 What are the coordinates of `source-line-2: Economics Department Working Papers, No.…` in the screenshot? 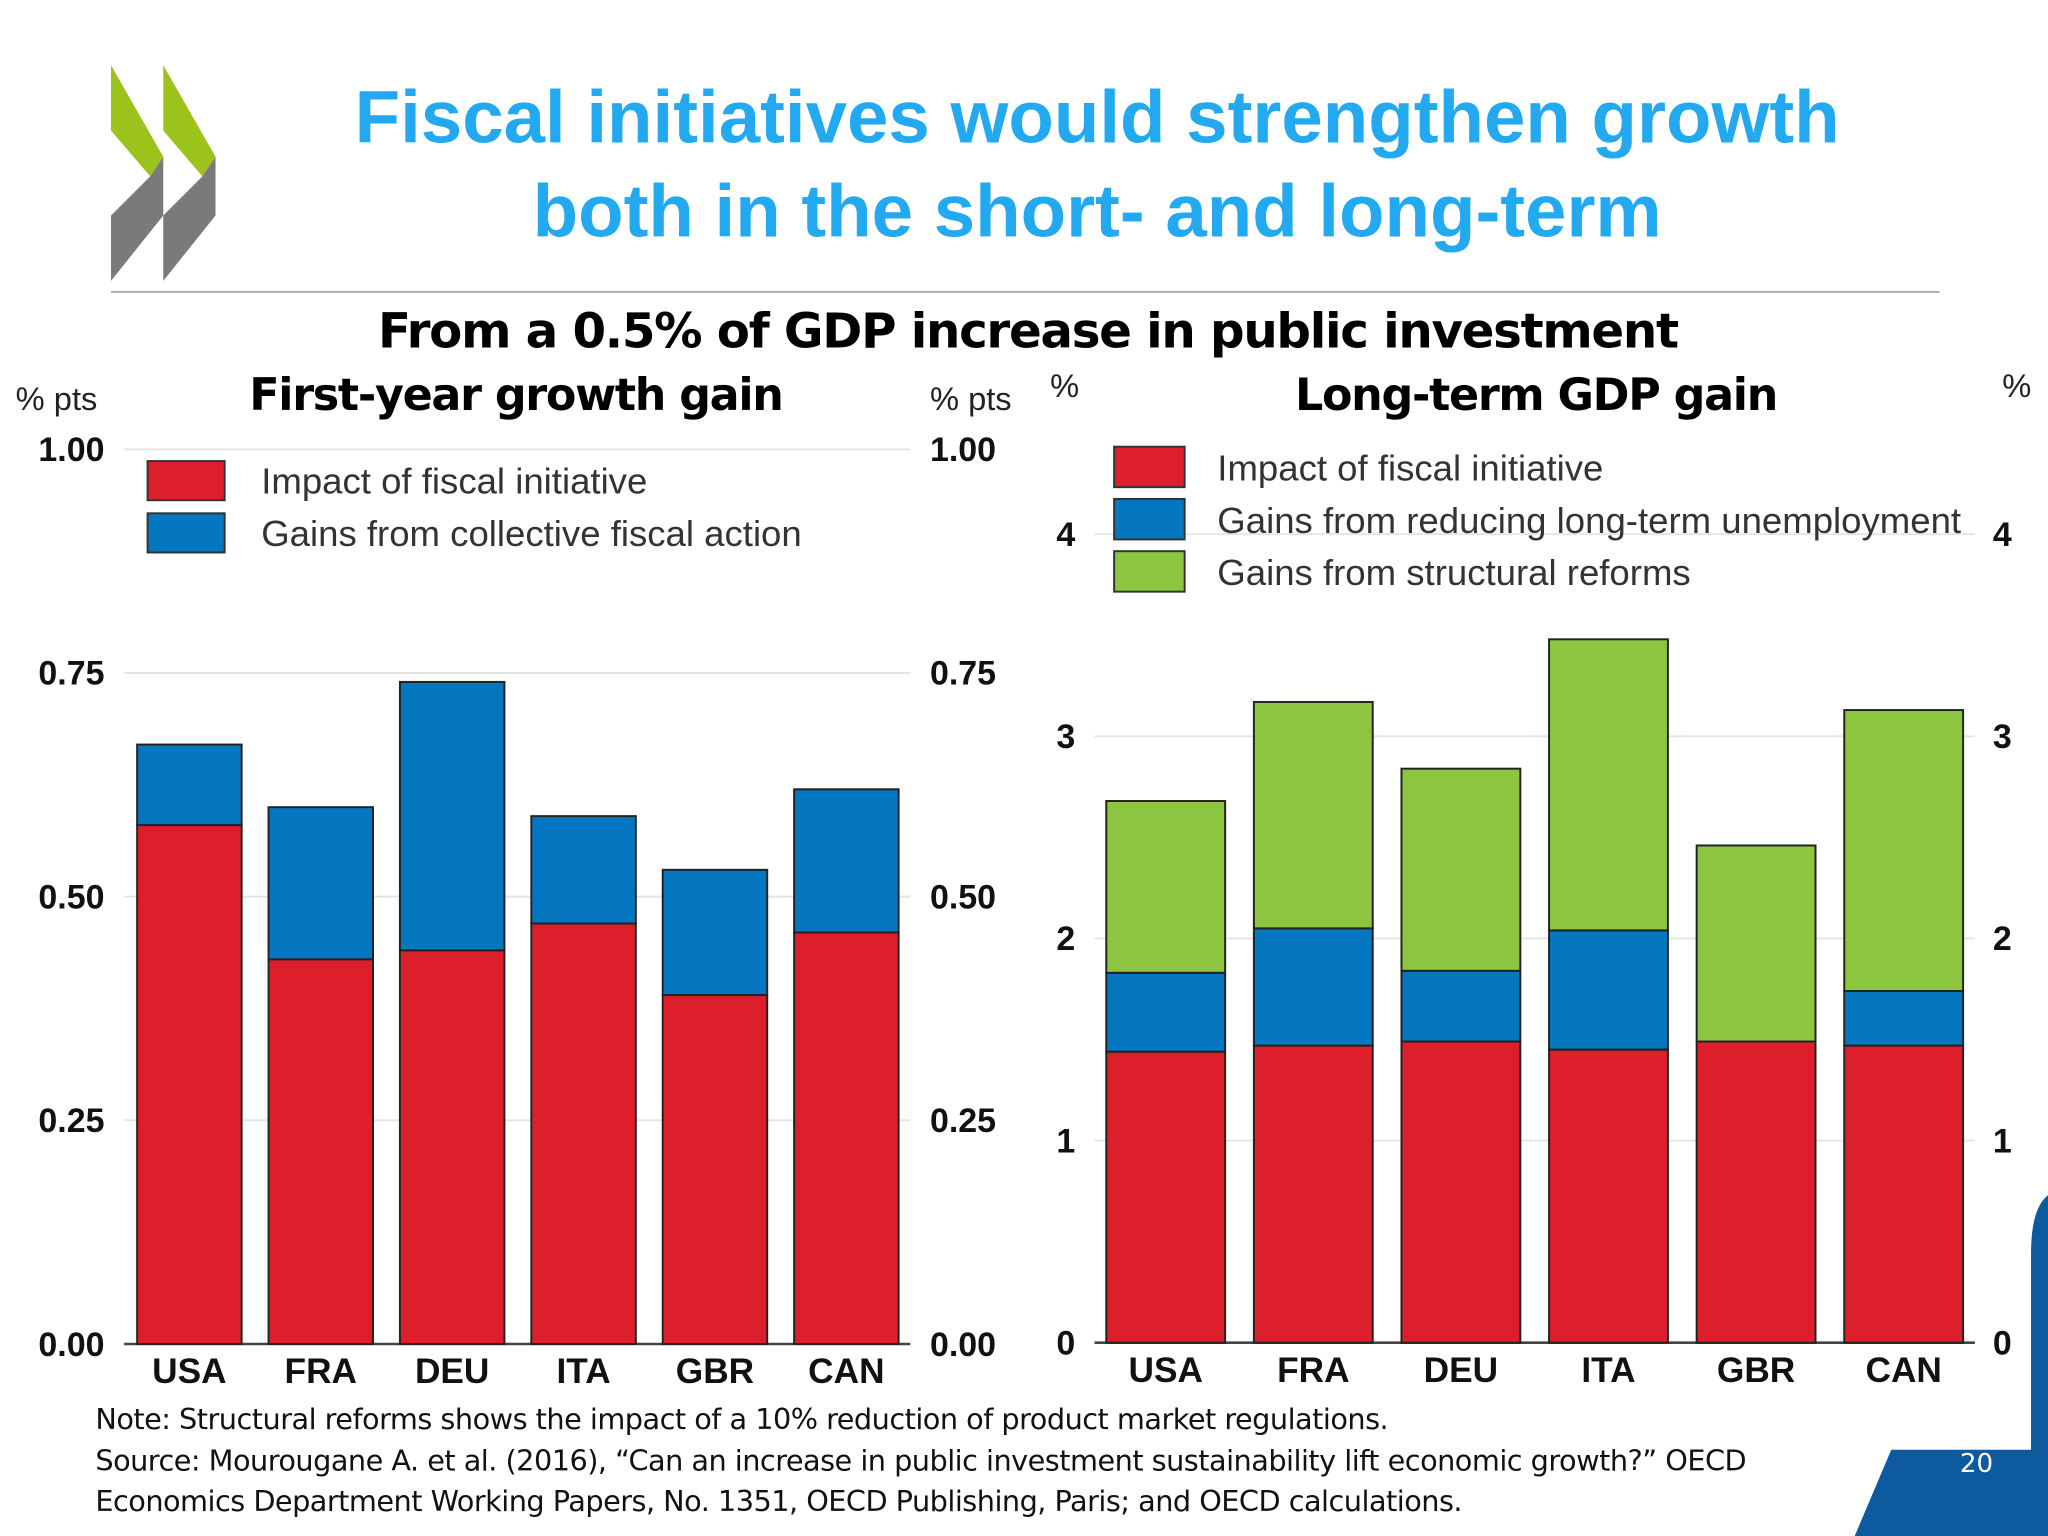 It's located at (779, 1503).